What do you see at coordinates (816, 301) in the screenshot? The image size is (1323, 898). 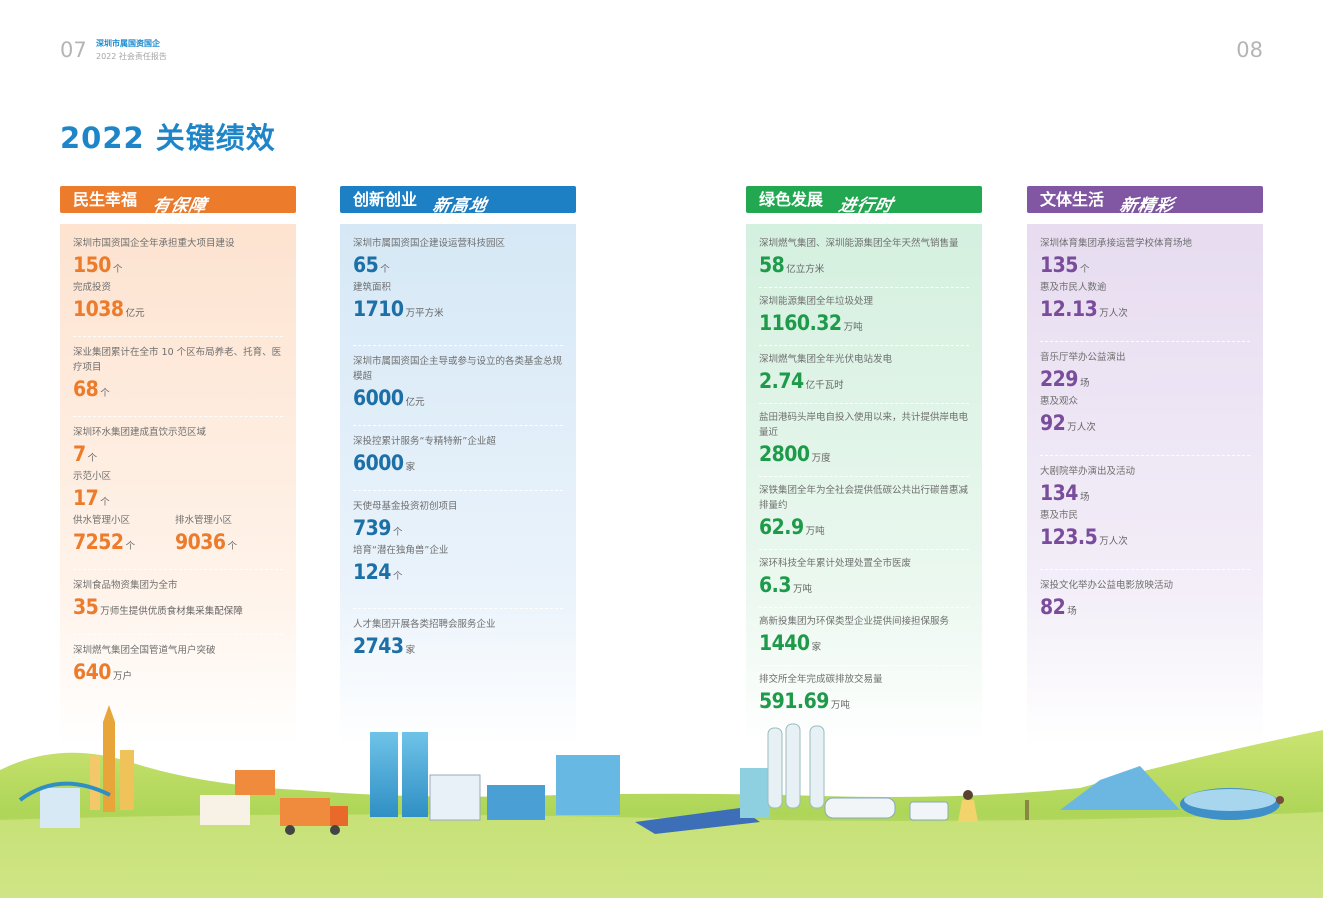 I see `kpi-label: 深圳能源集团全年垃圾处理` at bounding box center [816, 301].